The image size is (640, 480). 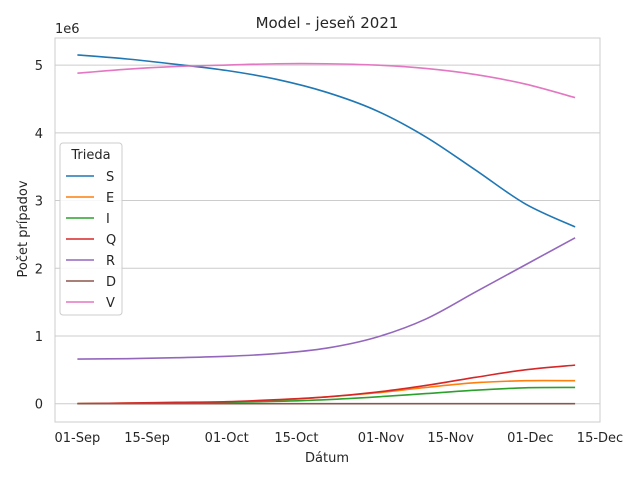 I want to click on y-tick-label: 2, so click(x=39, y=269).